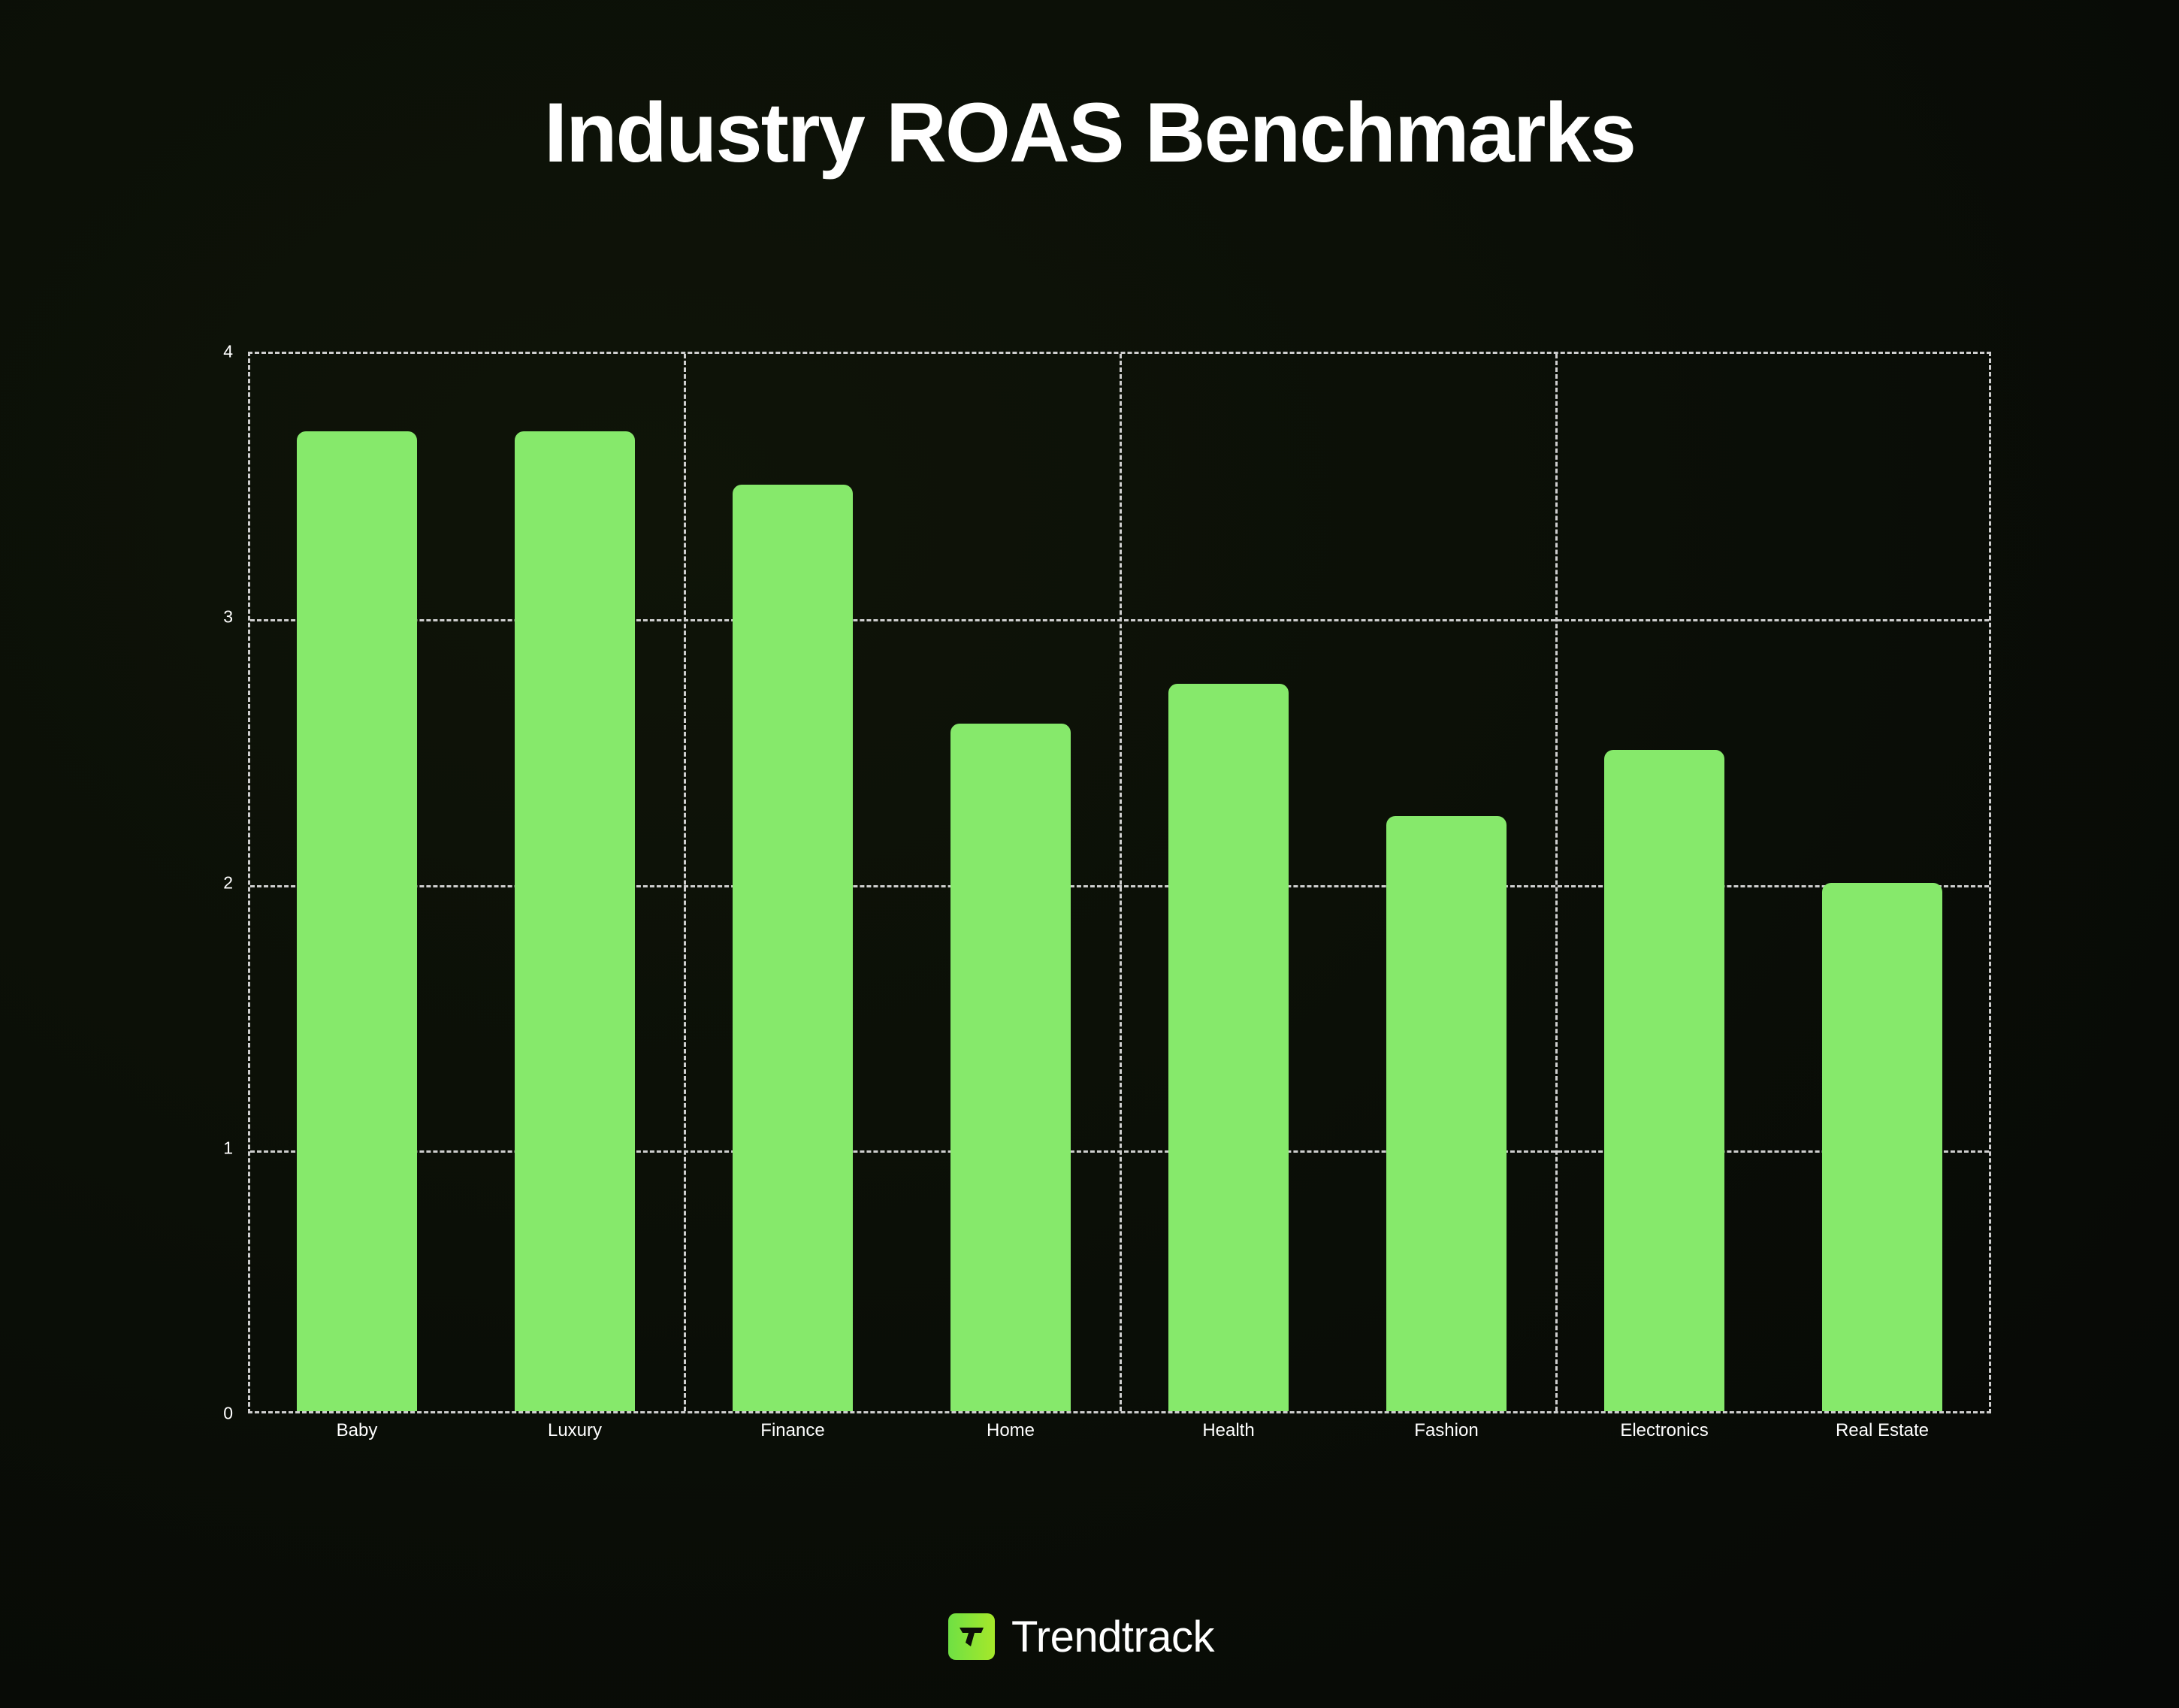 This screenshot has height=1708, width=2179. What do you see at coordinates (1113, 1636) in the screenshot?
I see `brand-name: Trendtrack` at bounding box center [1113, 1636].